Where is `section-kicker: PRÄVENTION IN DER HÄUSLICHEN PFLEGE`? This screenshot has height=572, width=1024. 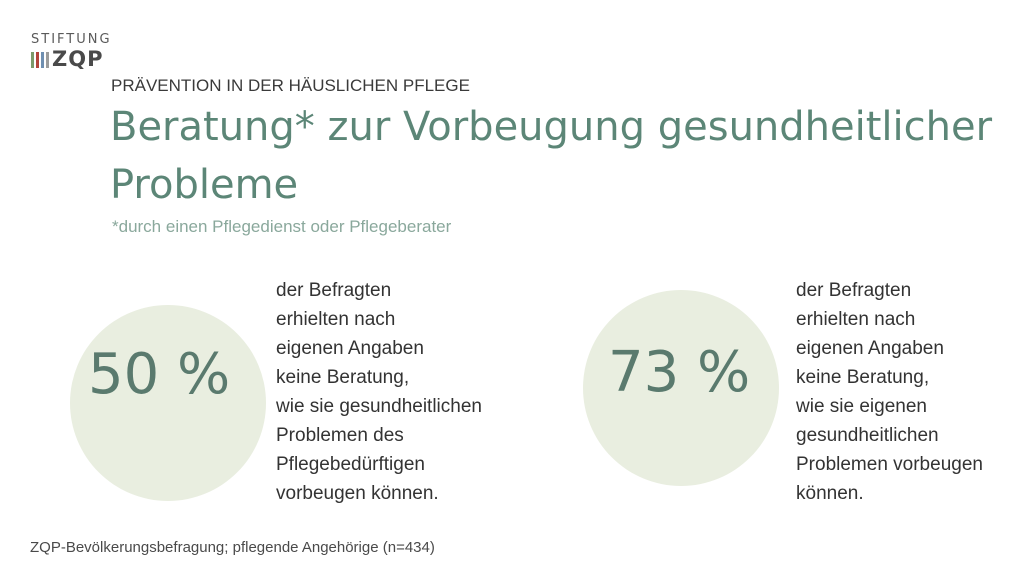
section-kicker: PRÄVENTION IN DER HÄUSLICHEN PFLEGE is located at coordinates (290, 85).